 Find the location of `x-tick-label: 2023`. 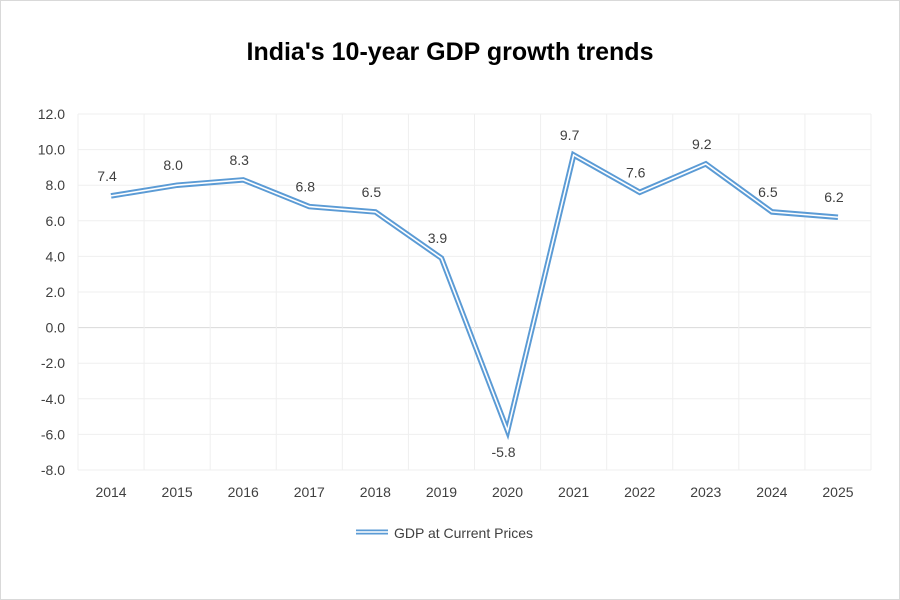

x-tick-label: 2023 is located at coordinates (705, 492).